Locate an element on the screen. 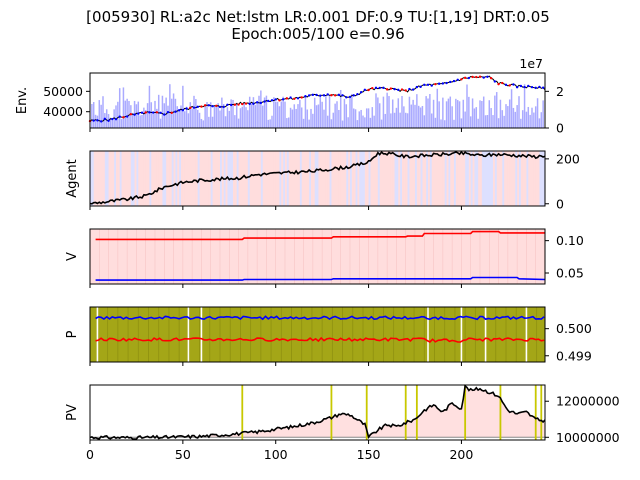 The width and height of the screenshot is (640, 480). y-axis-label: Env. is located at coordinates (22, 100).